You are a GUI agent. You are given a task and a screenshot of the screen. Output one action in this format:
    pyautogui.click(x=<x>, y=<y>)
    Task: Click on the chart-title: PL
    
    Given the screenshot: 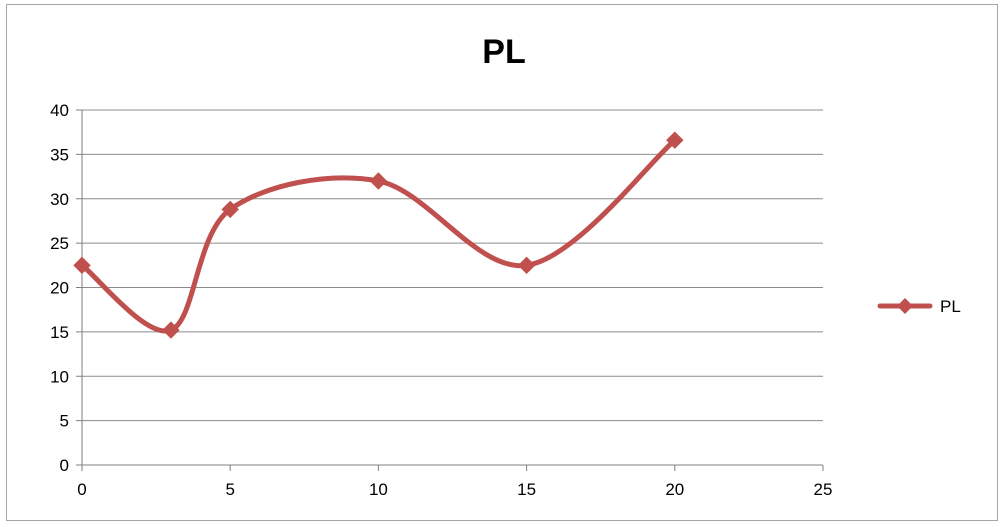 What is the action you would take?
    pyautogui.click(x=503, y=52)
    